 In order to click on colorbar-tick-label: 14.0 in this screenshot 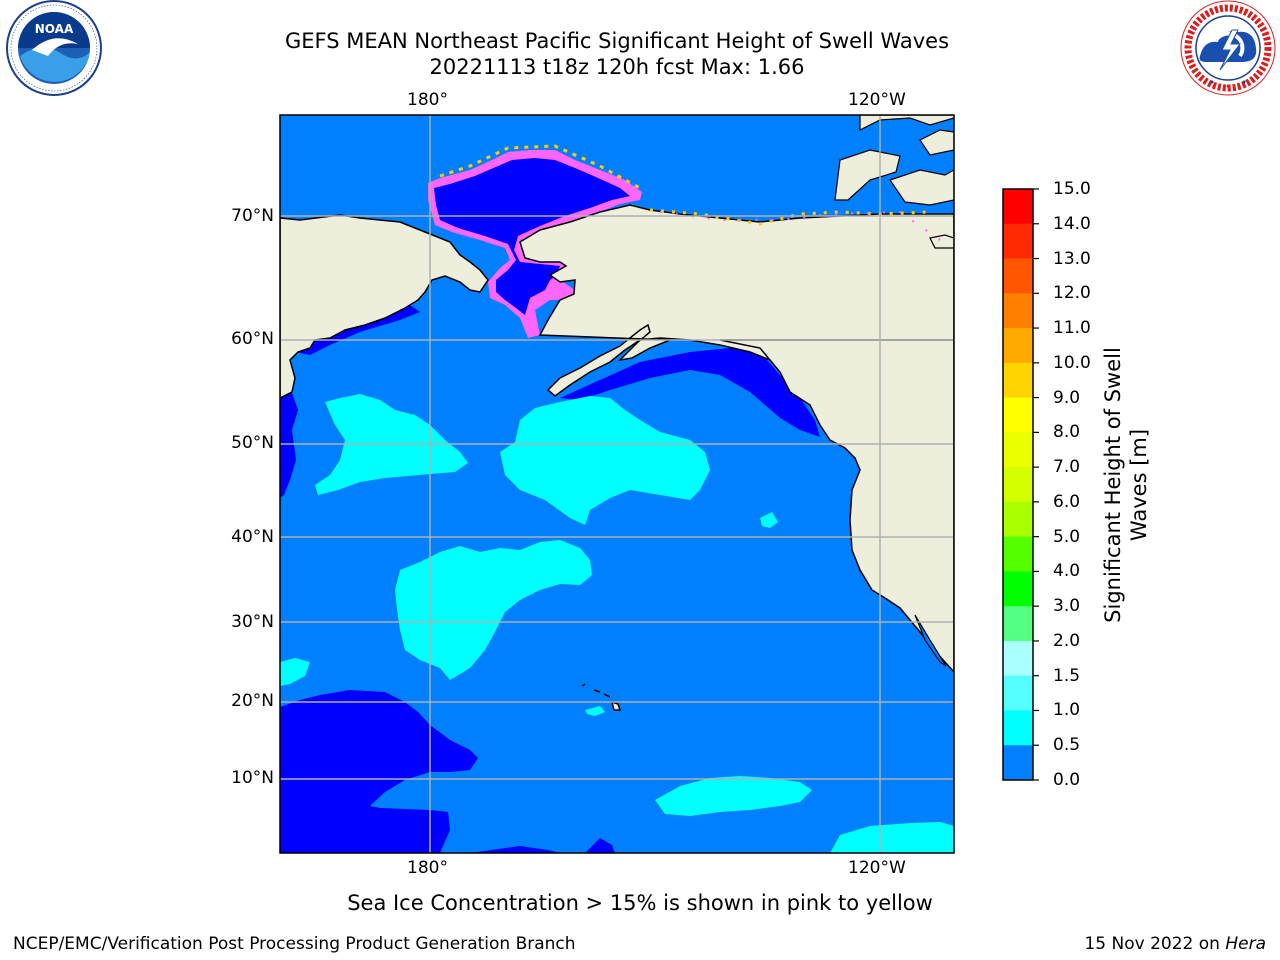, I will do `click(1072, 223)`.